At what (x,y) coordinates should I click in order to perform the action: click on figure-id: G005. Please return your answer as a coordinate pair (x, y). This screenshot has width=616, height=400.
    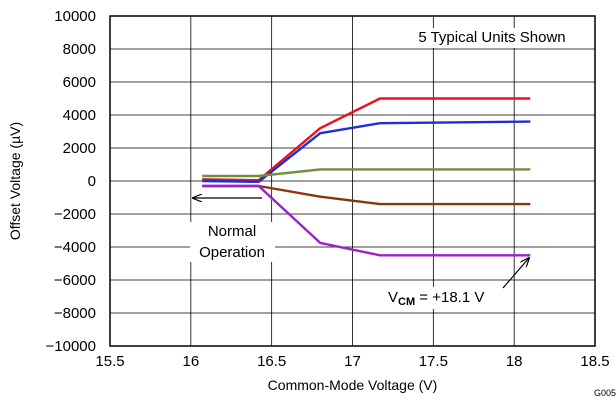
    Looking at the image, I should click on (605, 393).